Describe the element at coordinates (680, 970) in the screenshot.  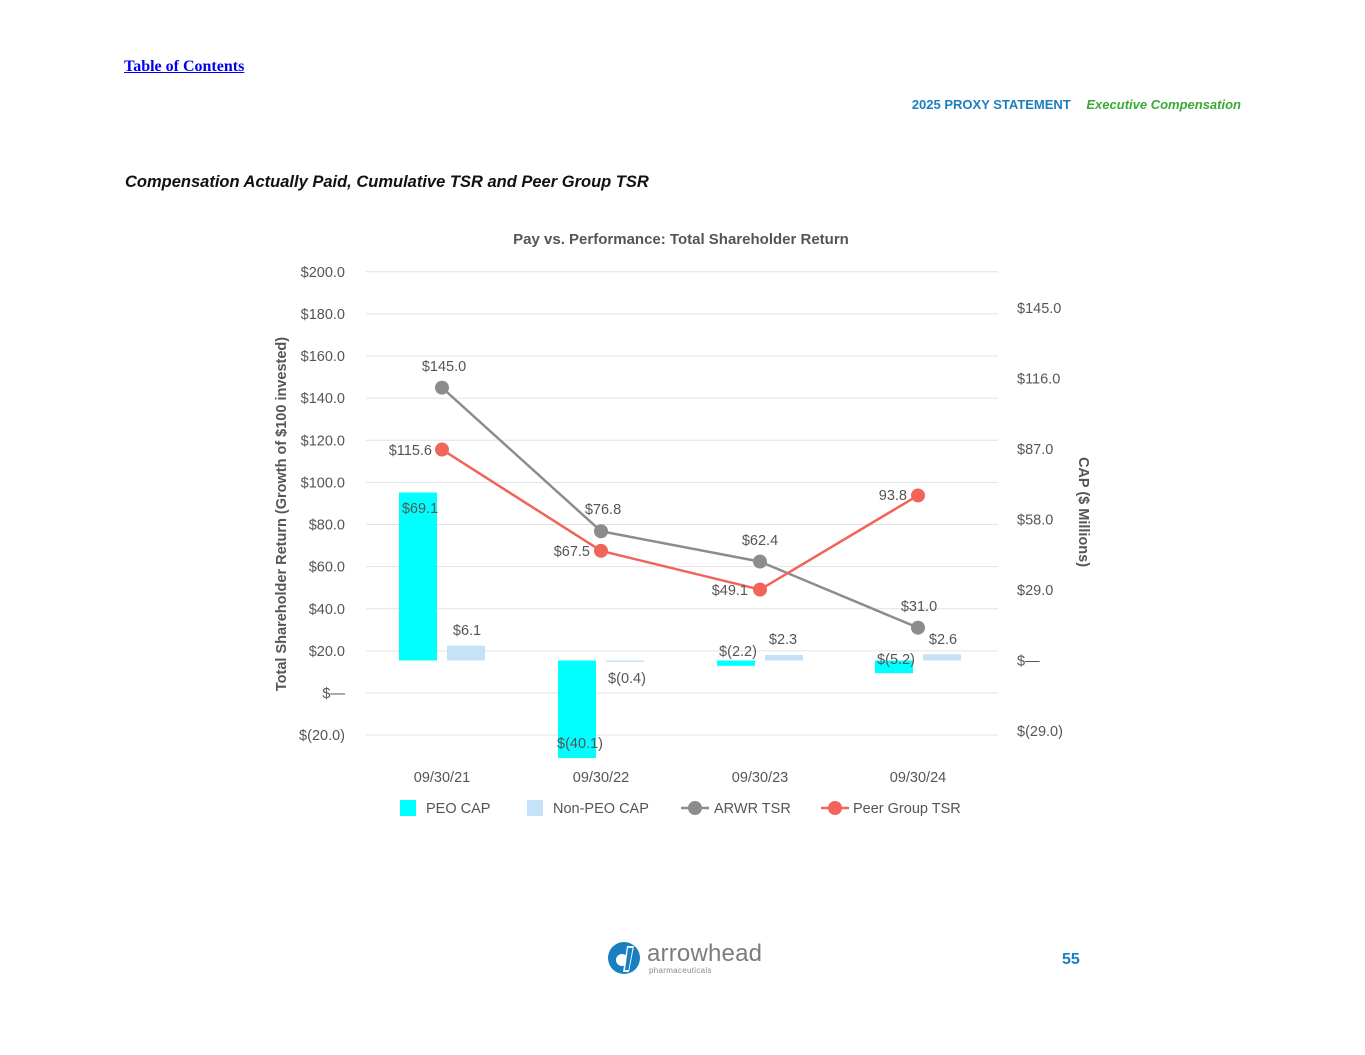
I see `logo-subtitle: pharmaceuticals` at that location.